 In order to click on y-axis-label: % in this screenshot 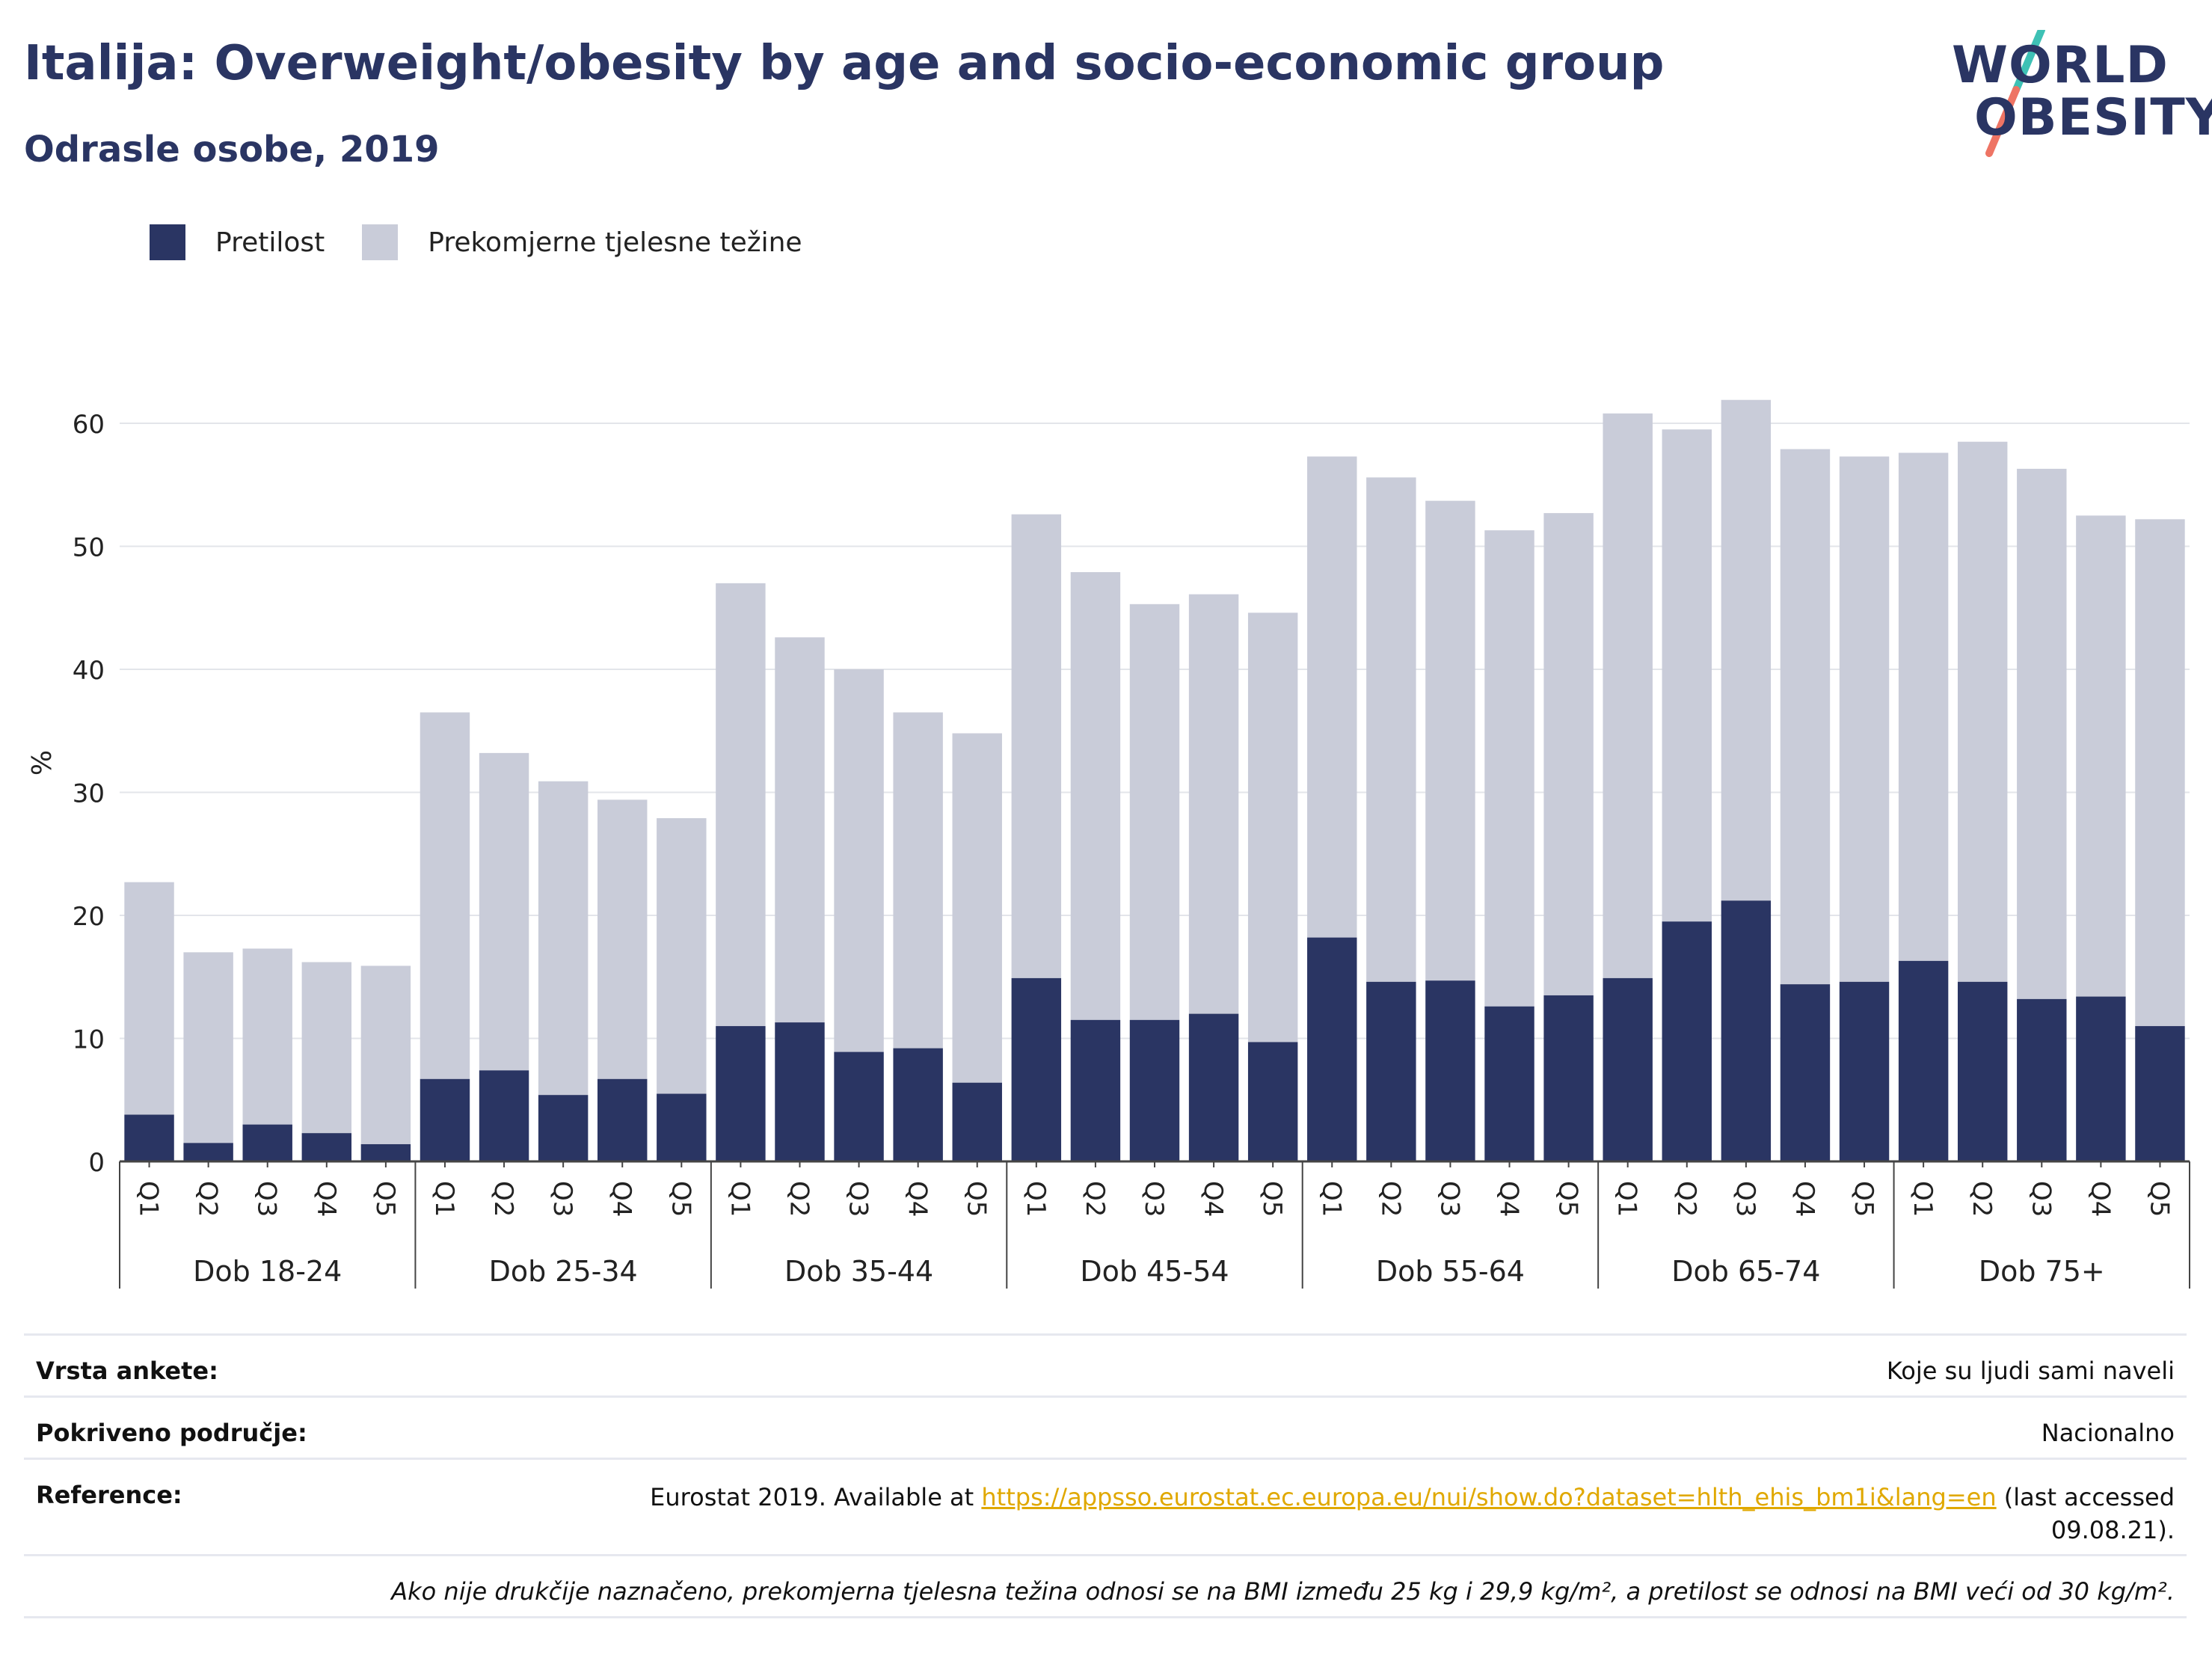, I will do `click(42, 763)`.